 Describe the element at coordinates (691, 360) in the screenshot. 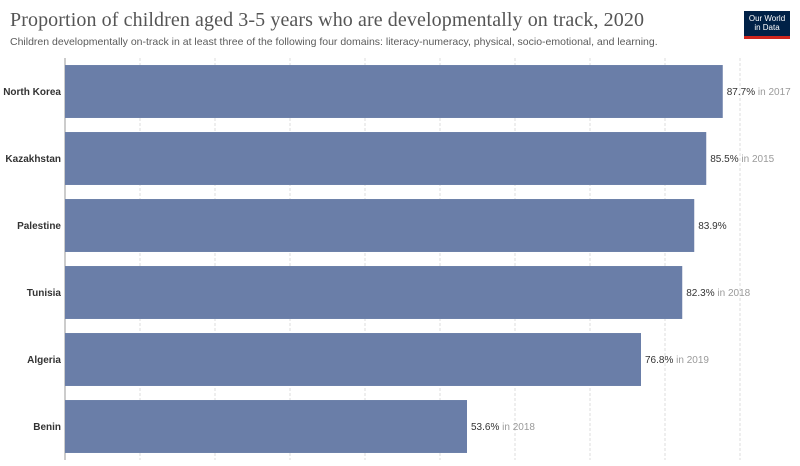

I see `year-note: in 2019` at that location.